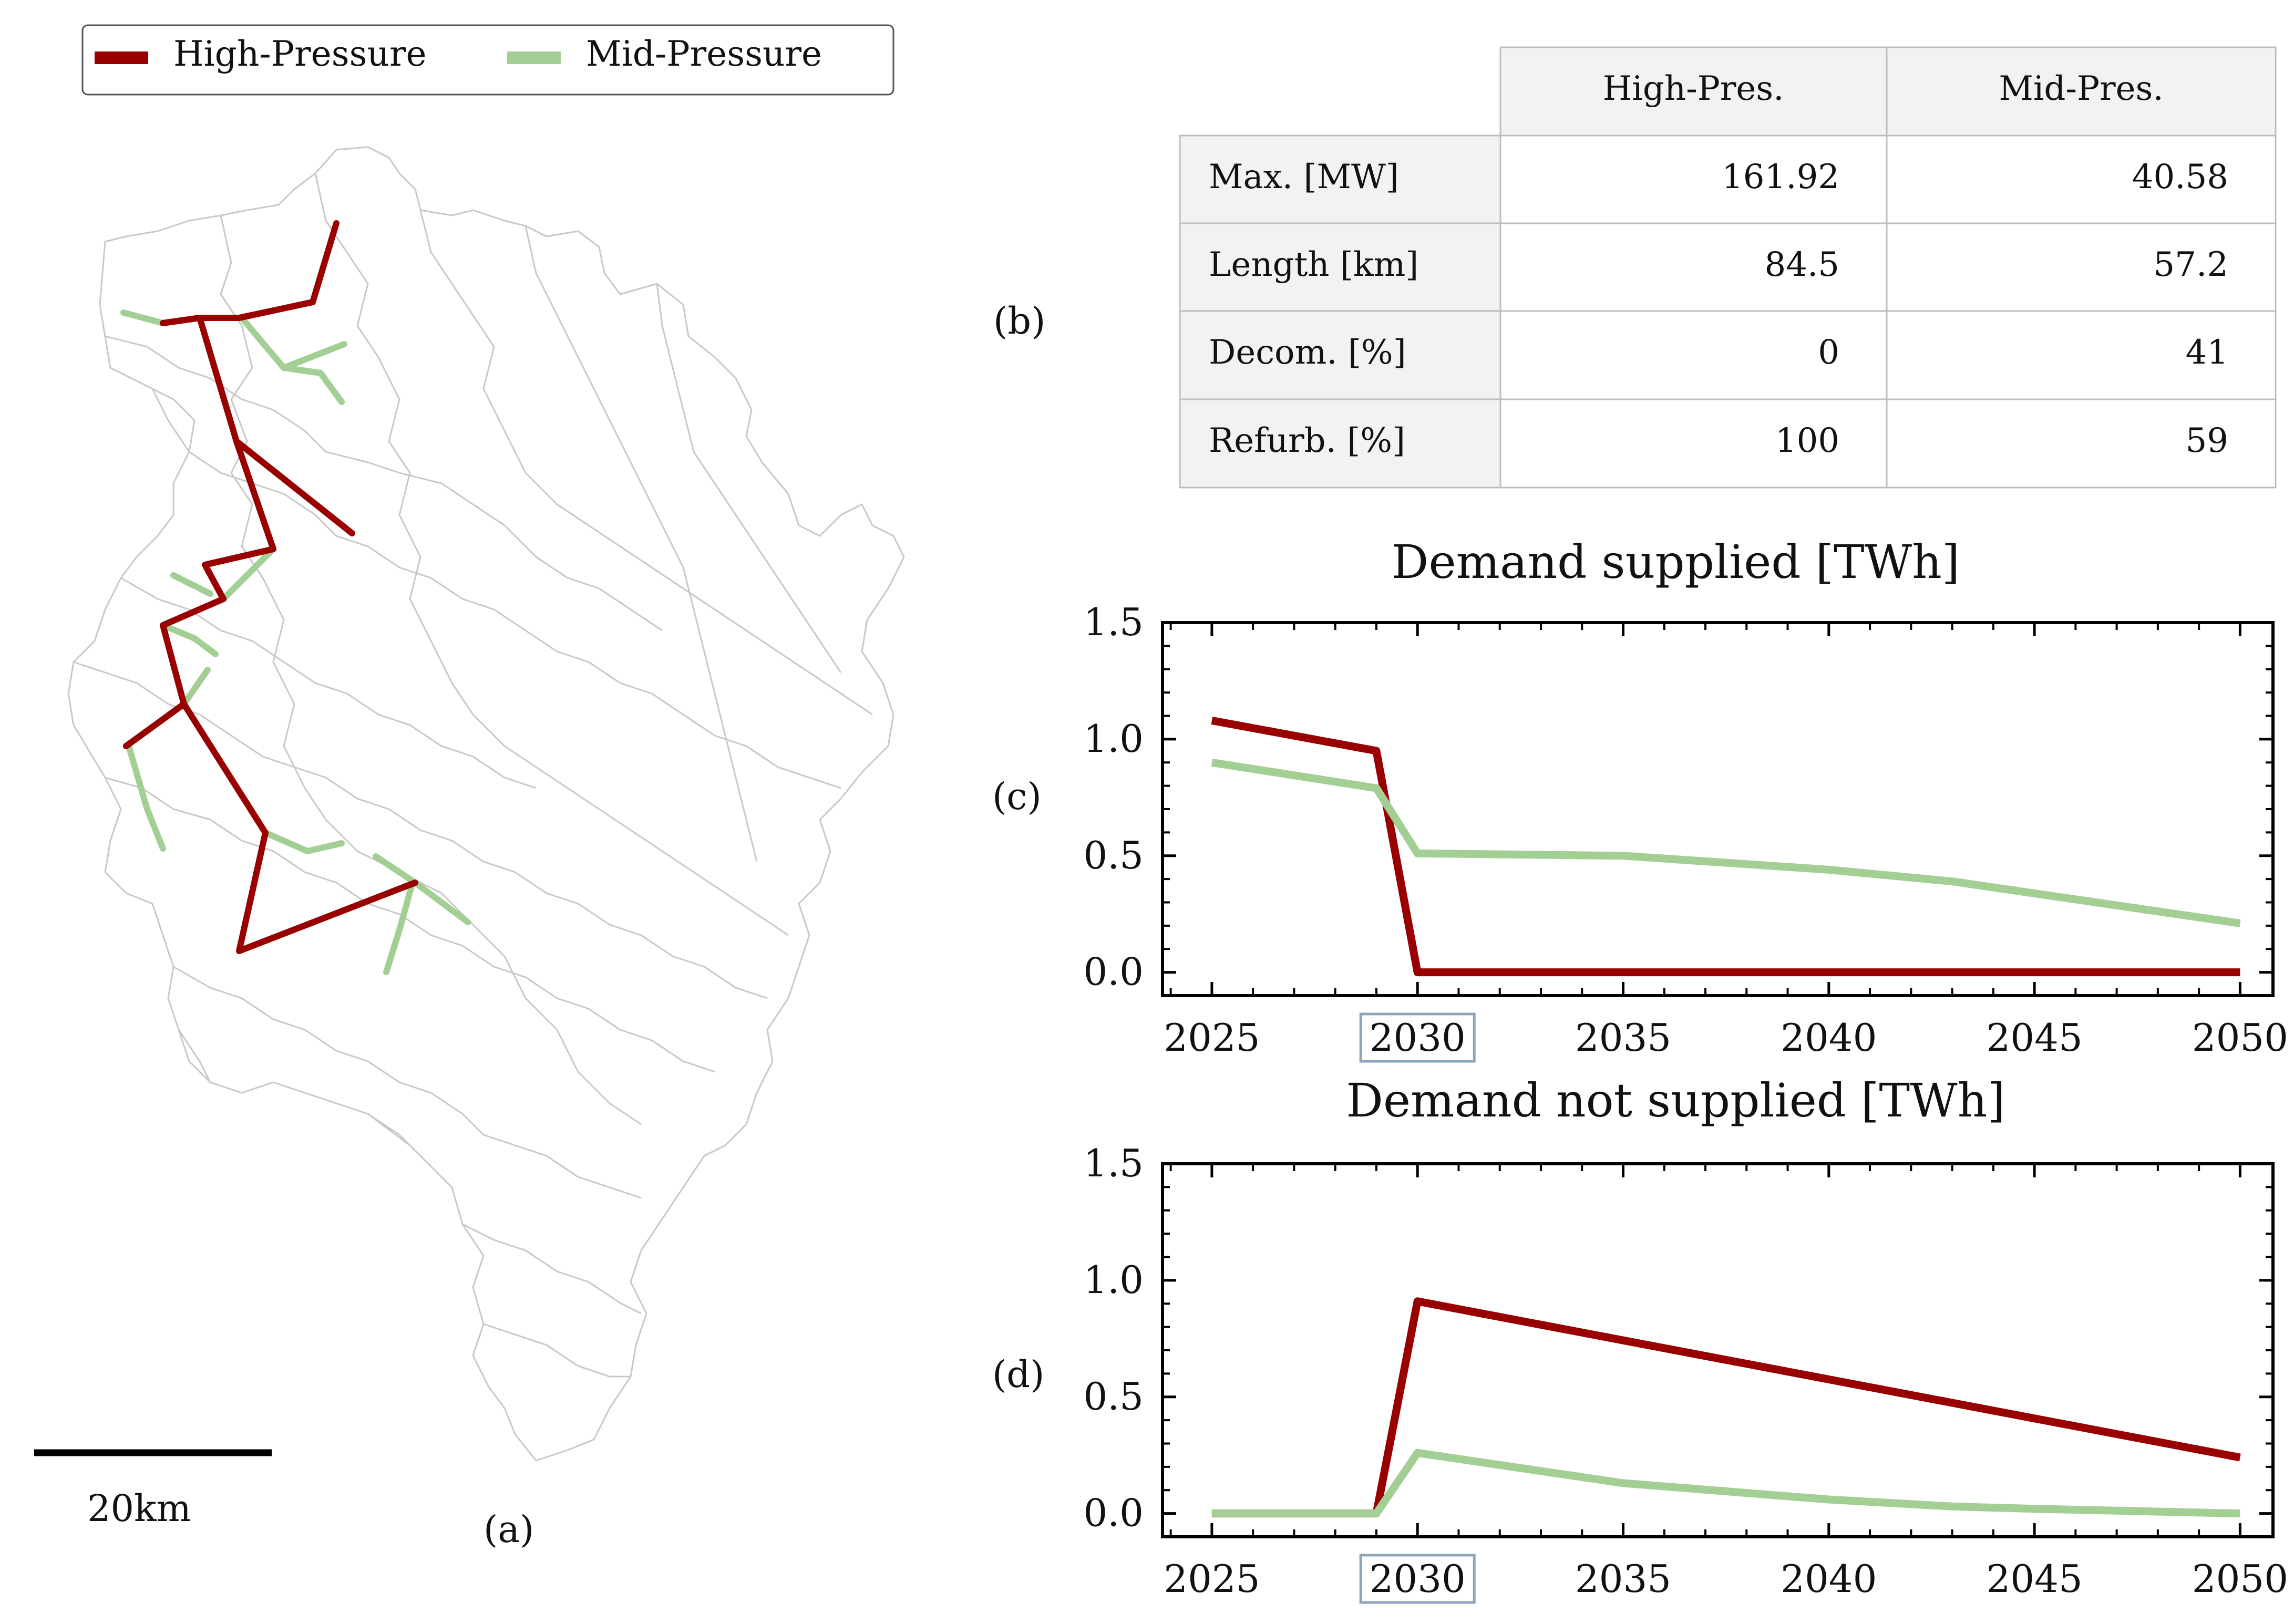 This screenshot has height=1624, width=2294. I want to click on legend-swatch-mid, so click(534, 57).